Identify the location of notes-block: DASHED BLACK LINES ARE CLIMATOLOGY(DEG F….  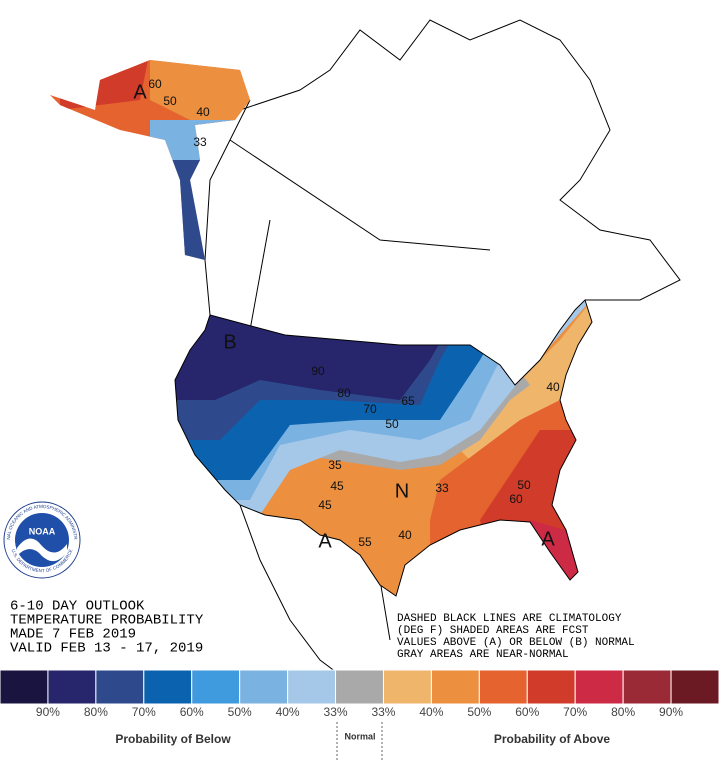
(516, 637).